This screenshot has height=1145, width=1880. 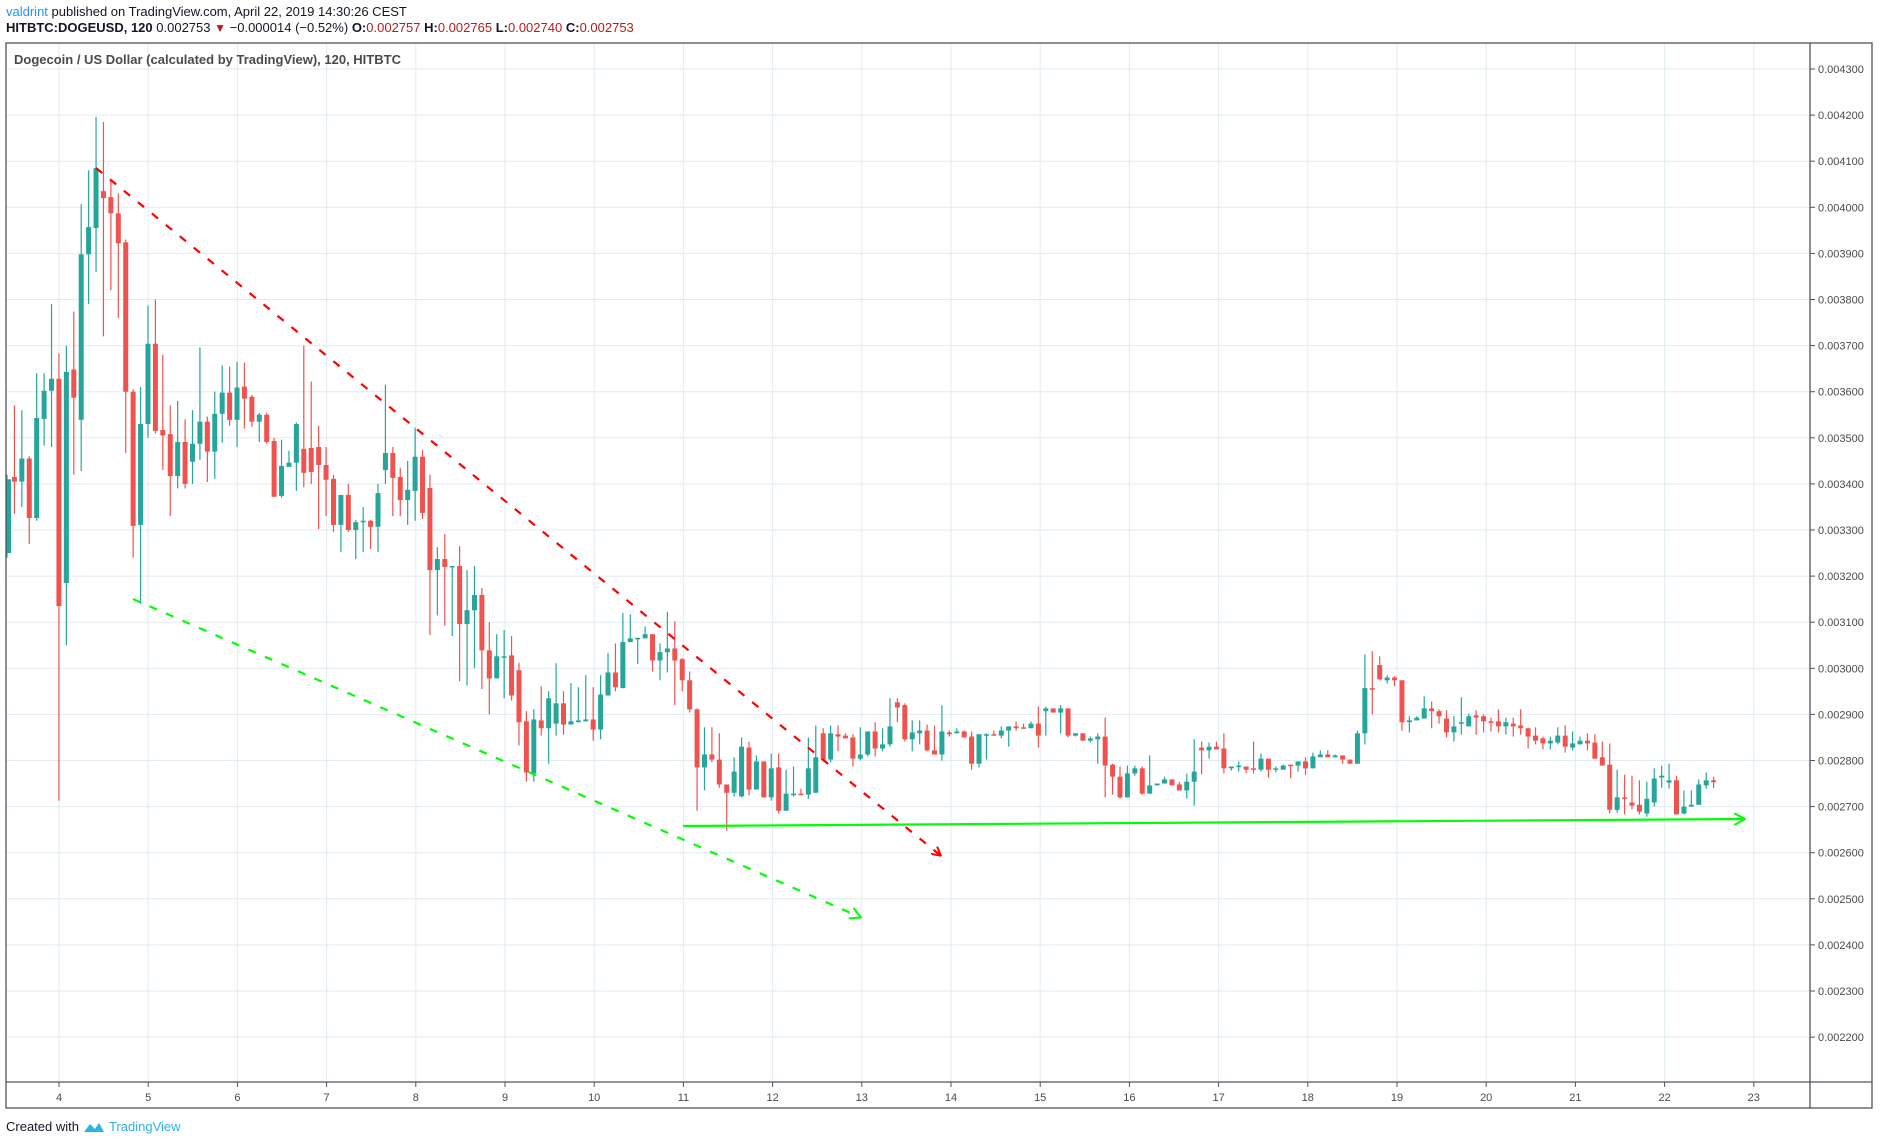 What do you see at coordinates (1841, 808) in the screenshot?
I see `price-tick-label: 0.002700` at bounding box center [1841, 808].